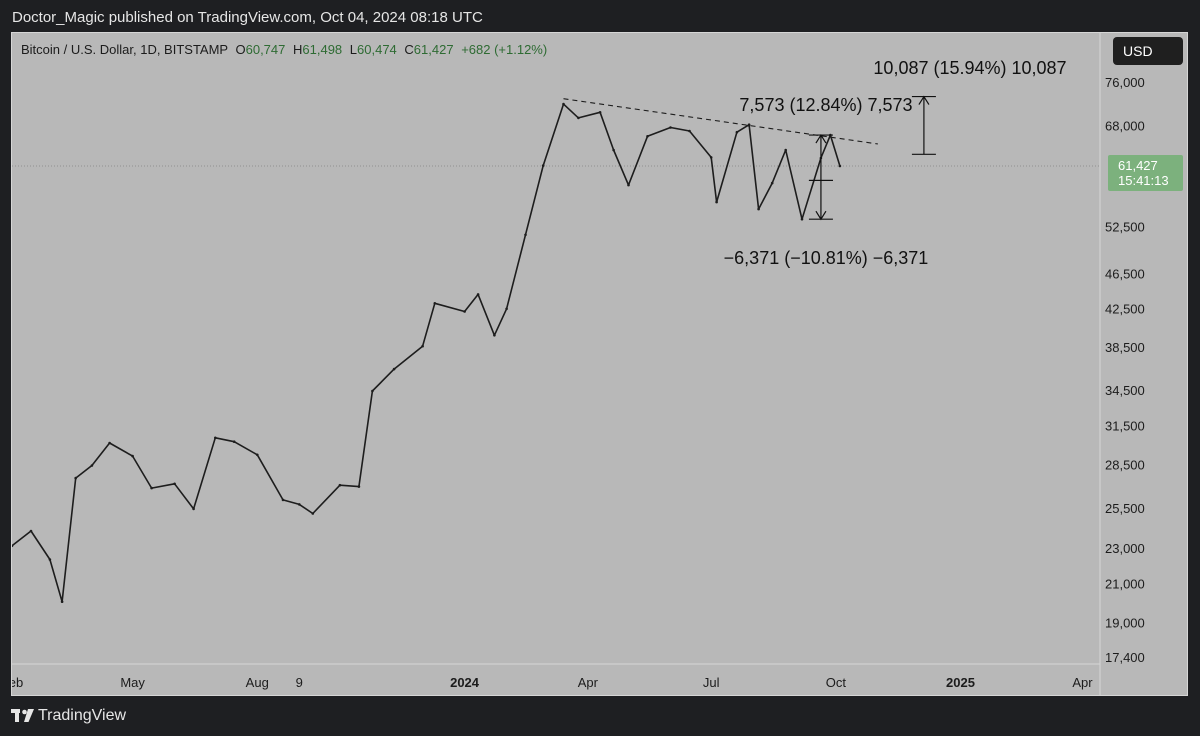  I want to click on y-tick-label: 38,500, so click(1125, 347).